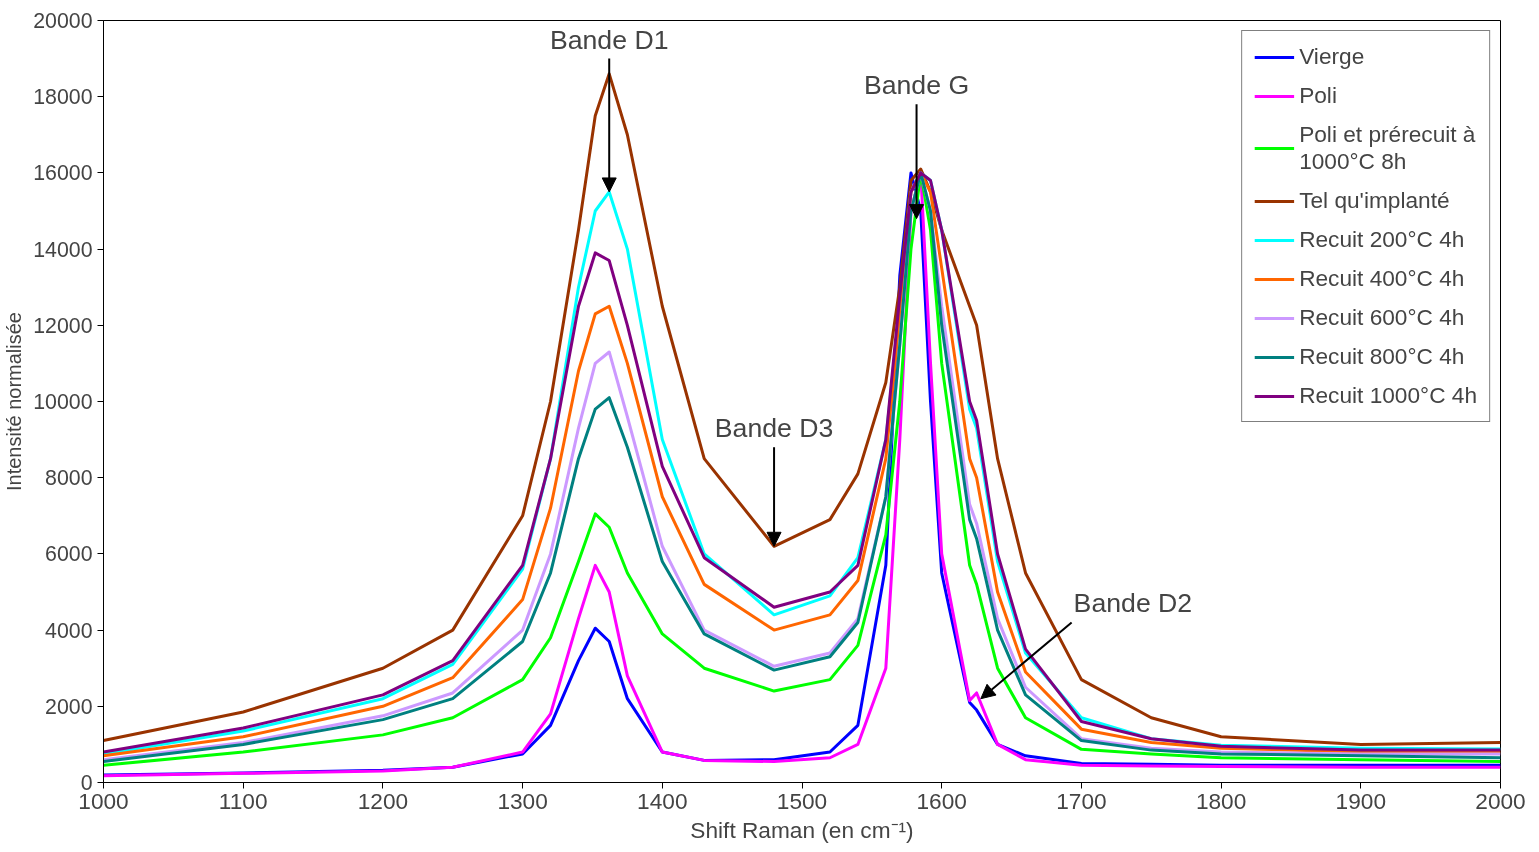  I want to click on y-tick-label: 14000, so click(63, 249).